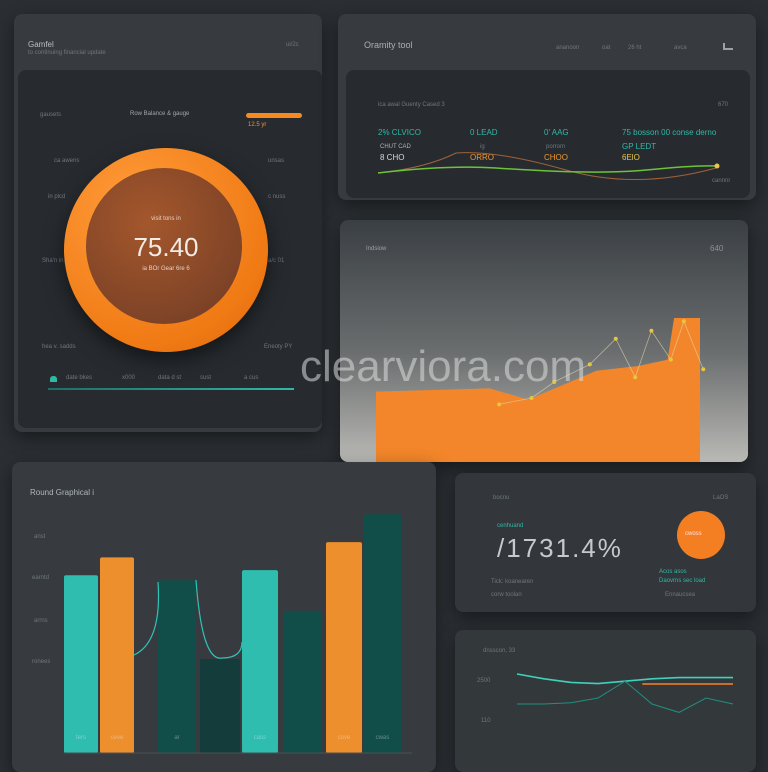 Image resolution: width=768 pixels, height=772 pixels. I want to click on trend-curve, so click(188, 619).